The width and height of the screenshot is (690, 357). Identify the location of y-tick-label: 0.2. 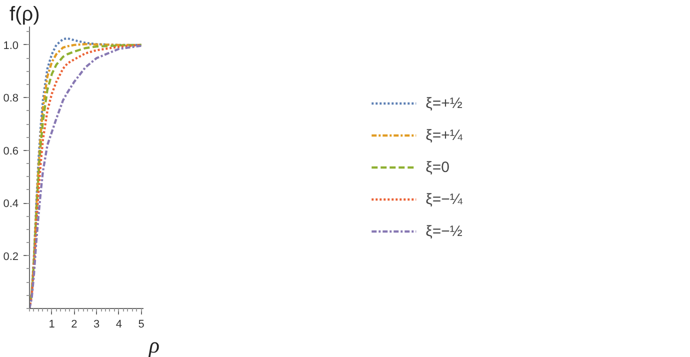
(11, 256).